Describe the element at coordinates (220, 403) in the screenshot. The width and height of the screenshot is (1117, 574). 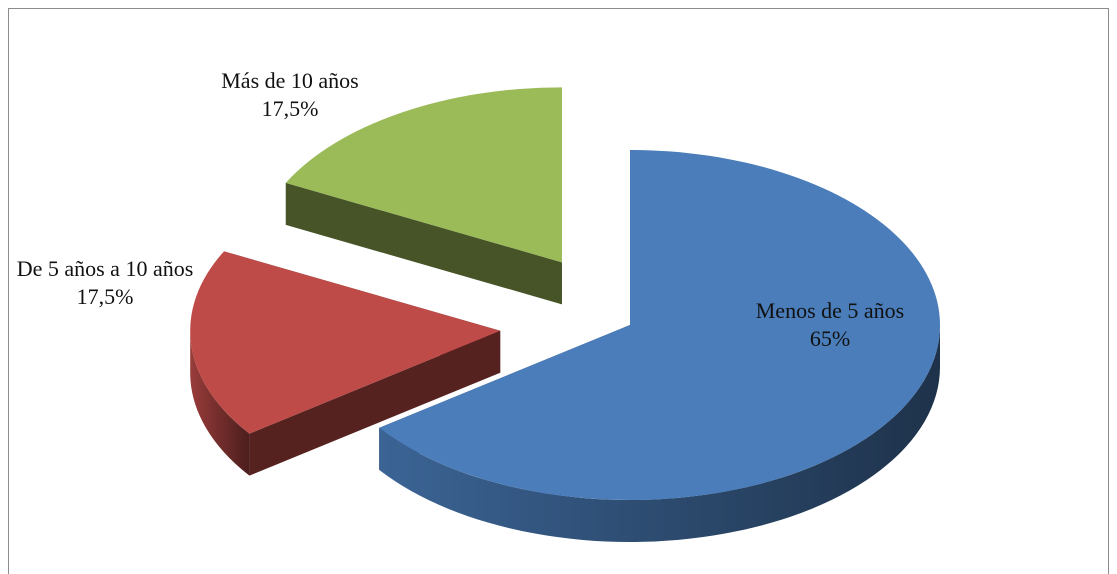
I see `slice-side` at that location.